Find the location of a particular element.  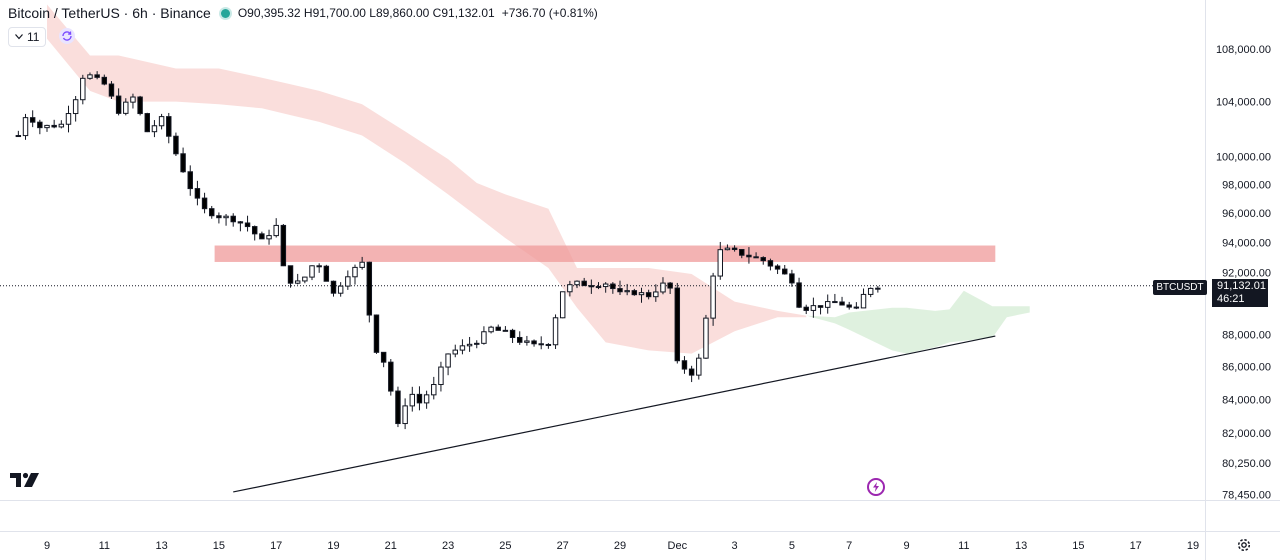

price-tick-label: 100,000.00 is located at coordinates (1243, 157).